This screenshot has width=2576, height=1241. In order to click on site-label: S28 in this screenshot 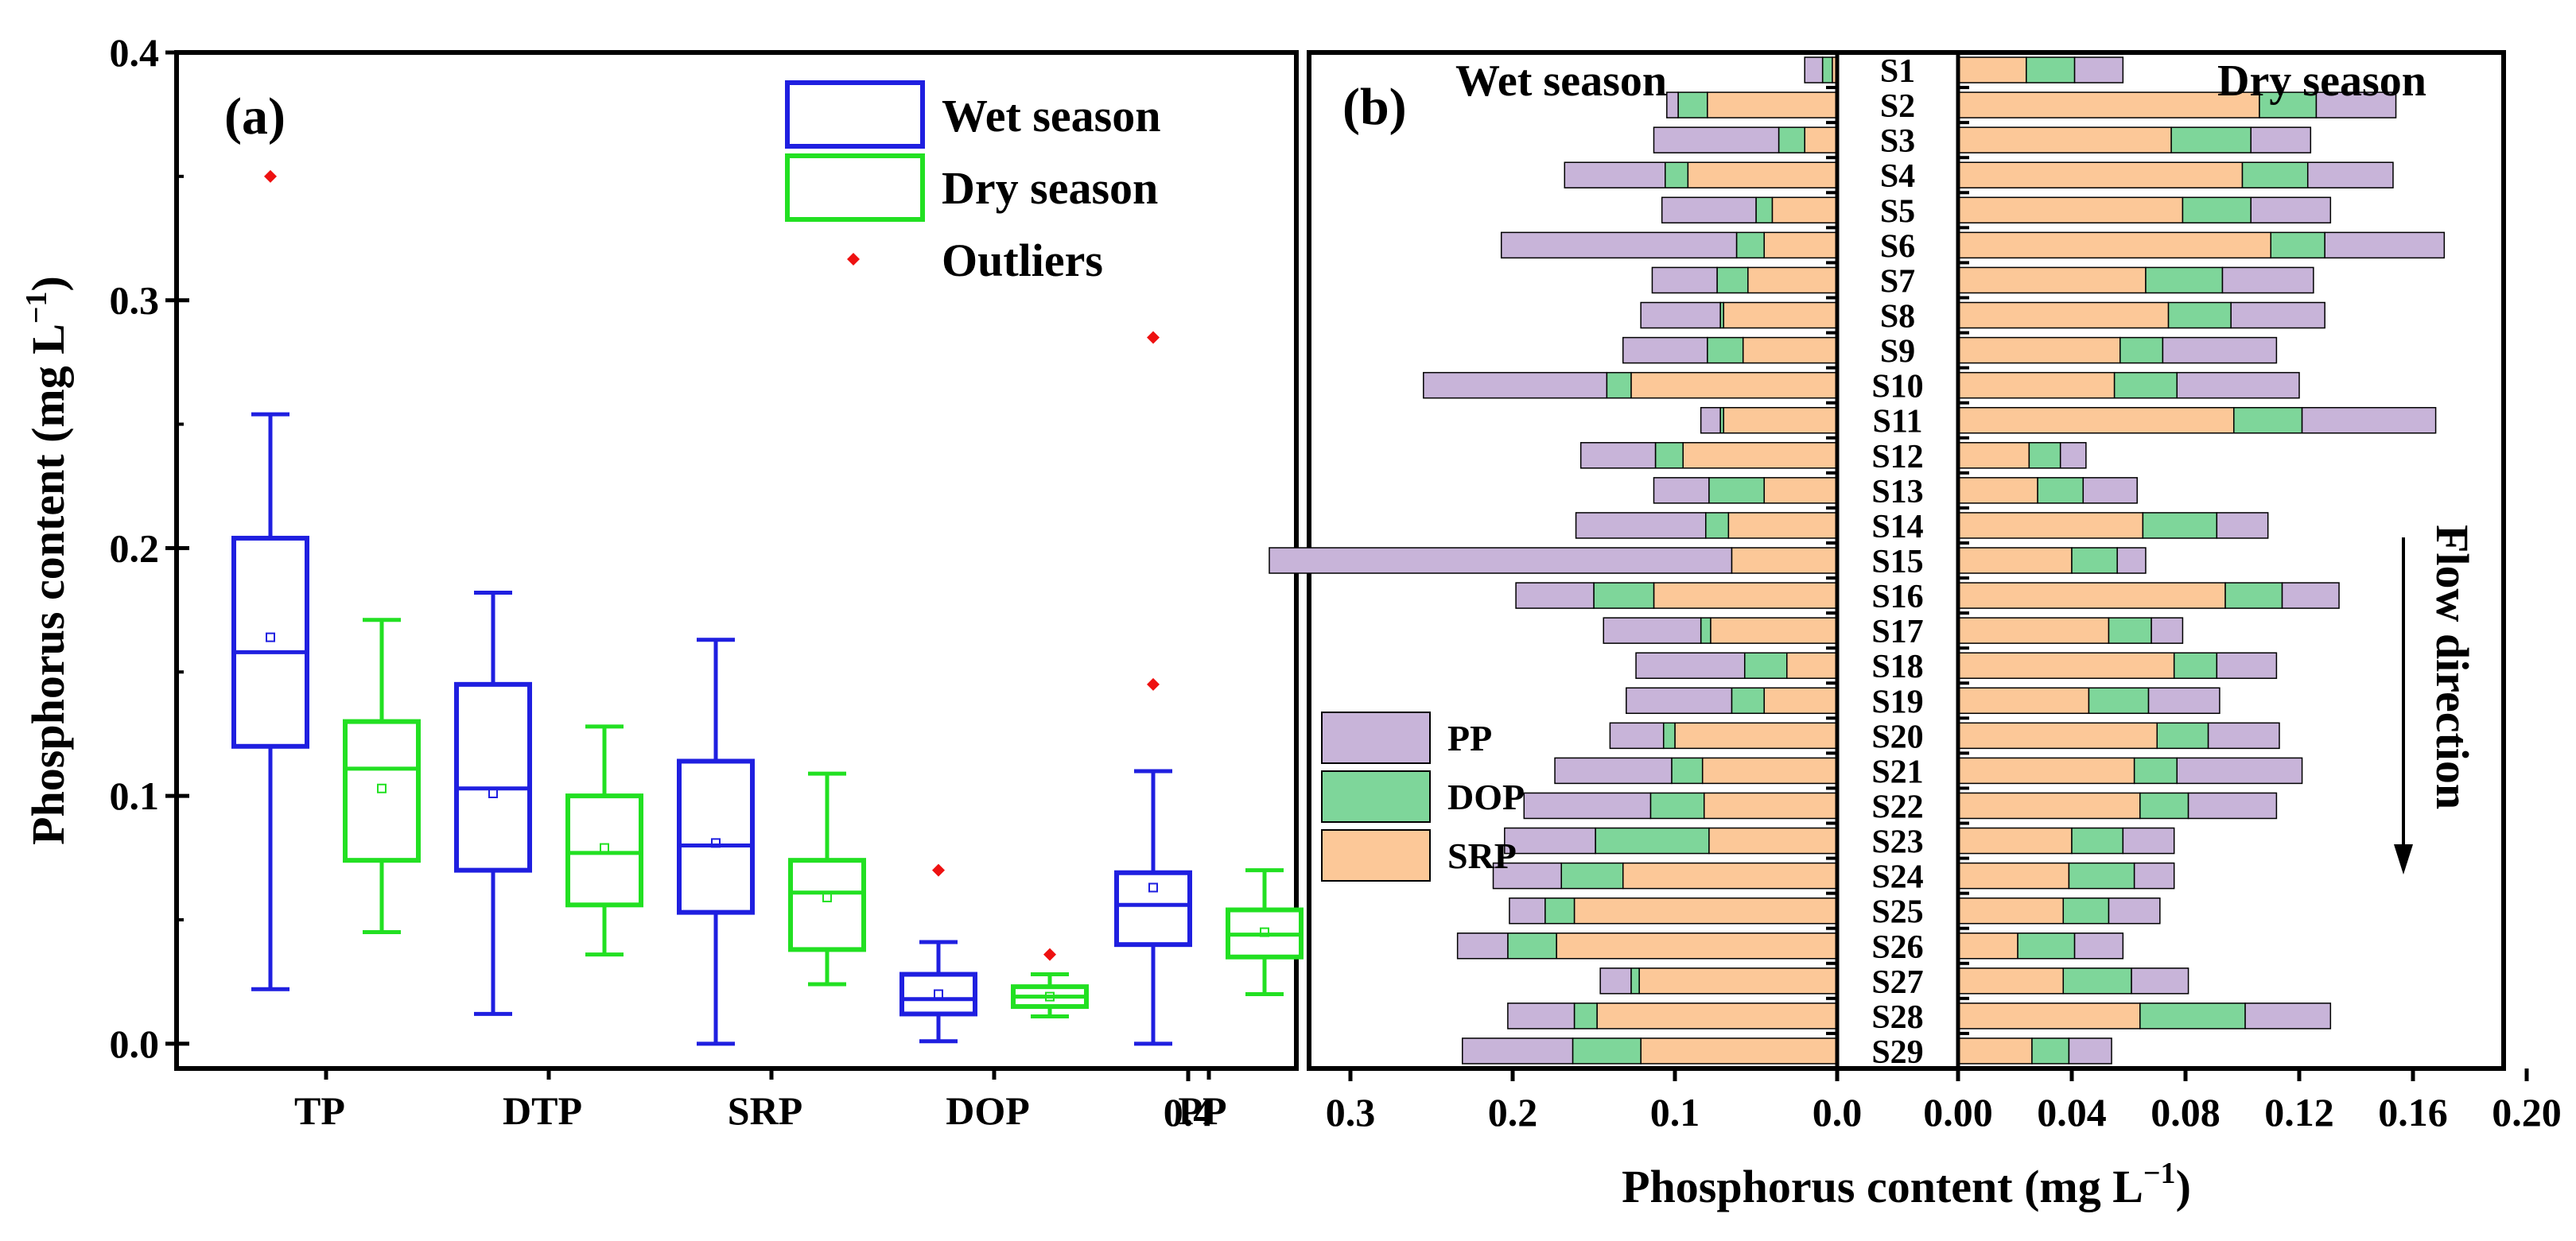, I will do `click(1897, 1017)`.